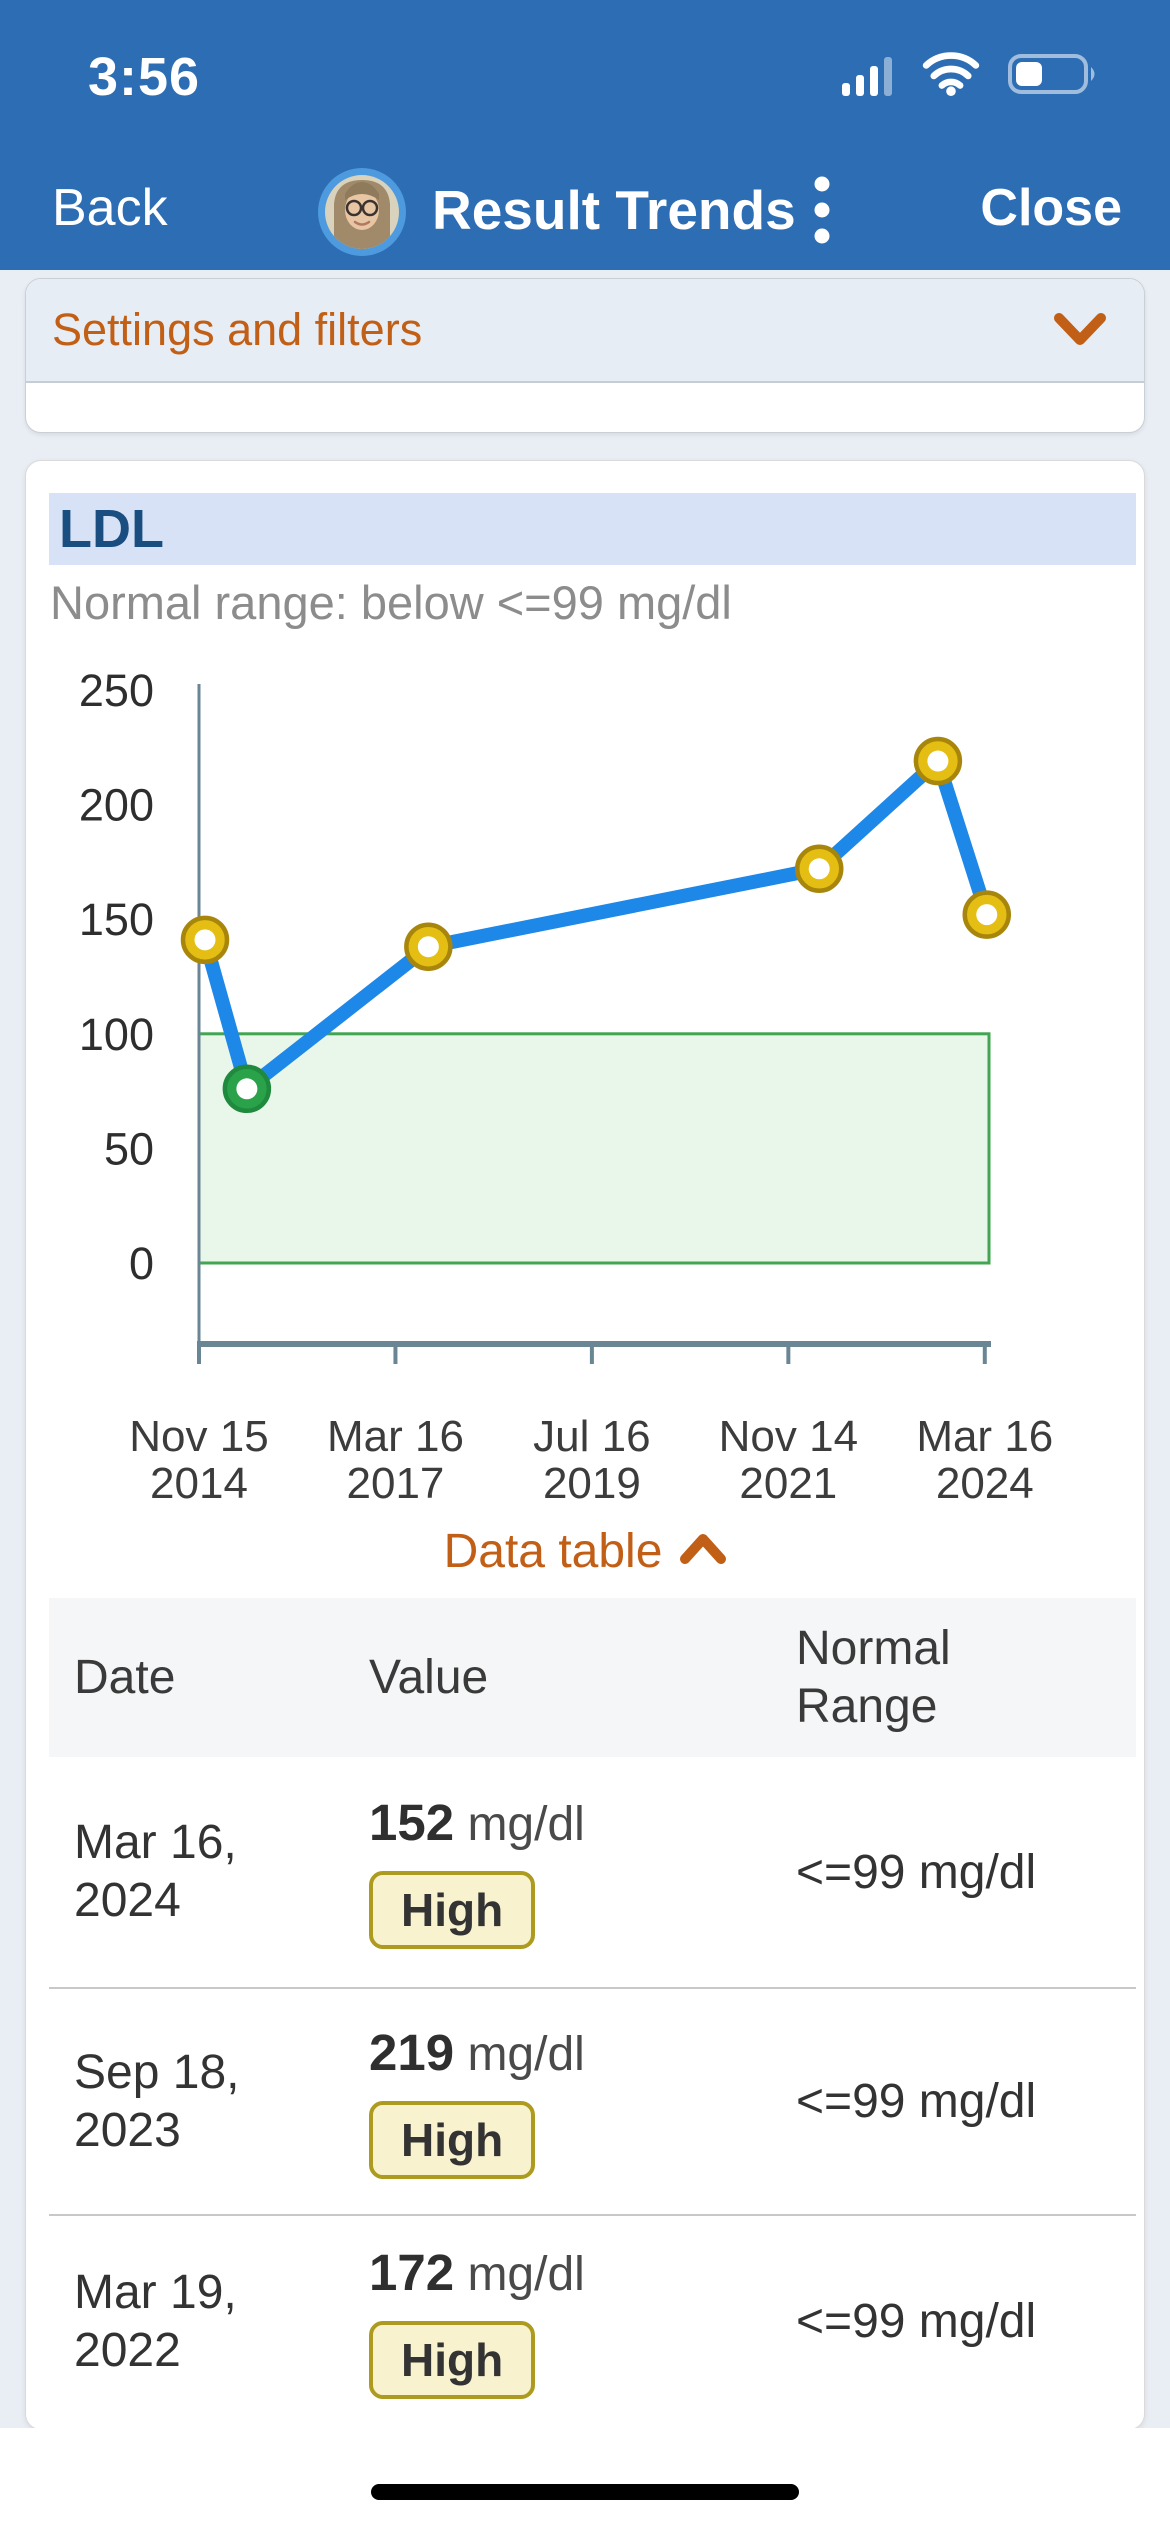 The image size is (1170, 2532). I want to click on cell-date: Mar 19, 2022, so click(155, 2321).